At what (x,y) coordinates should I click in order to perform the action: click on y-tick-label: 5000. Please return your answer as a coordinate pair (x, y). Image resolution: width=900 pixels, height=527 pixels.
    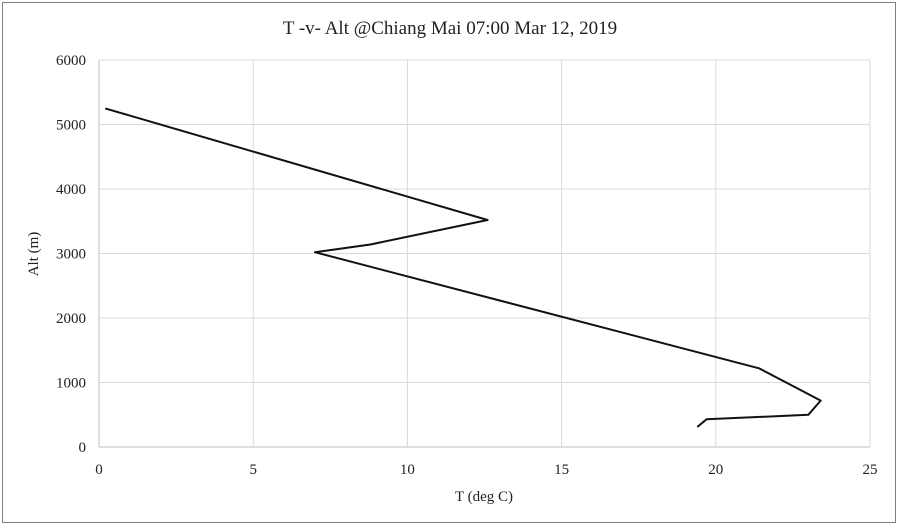
    Looking at the image, I should click on (71, 126).